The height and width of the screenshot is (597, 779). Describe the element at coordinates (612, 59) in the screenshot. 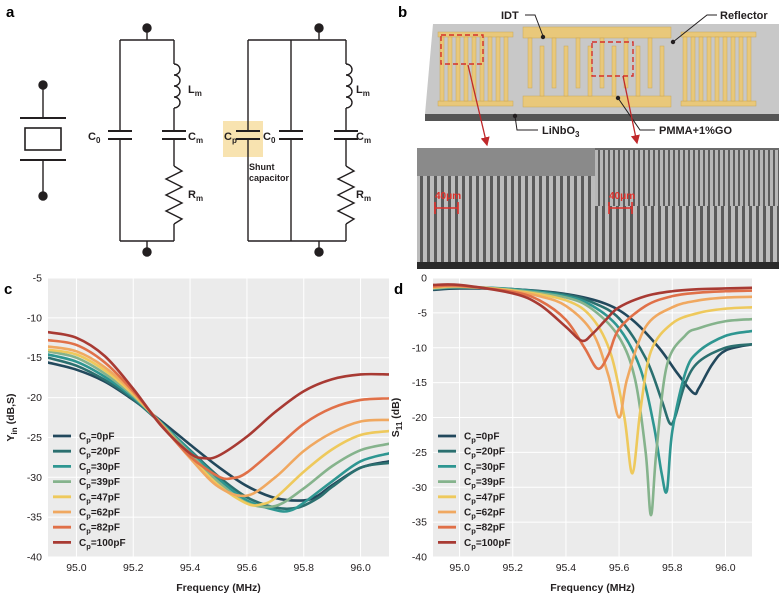

I see `zoom-region-right` at that location.